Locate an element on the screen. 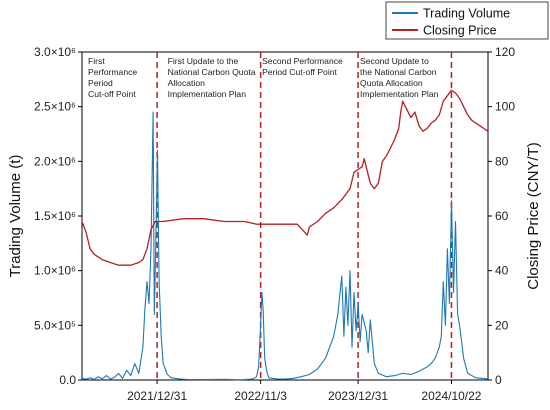  left-tick-label: 1.5×10⁶ is located at coordinates (55, 216).